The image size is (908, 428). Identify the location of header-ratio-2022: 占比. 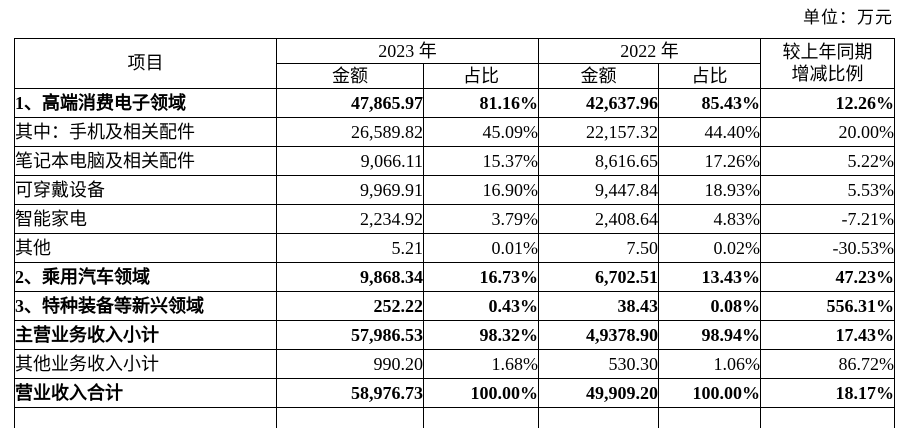
(710, 76).